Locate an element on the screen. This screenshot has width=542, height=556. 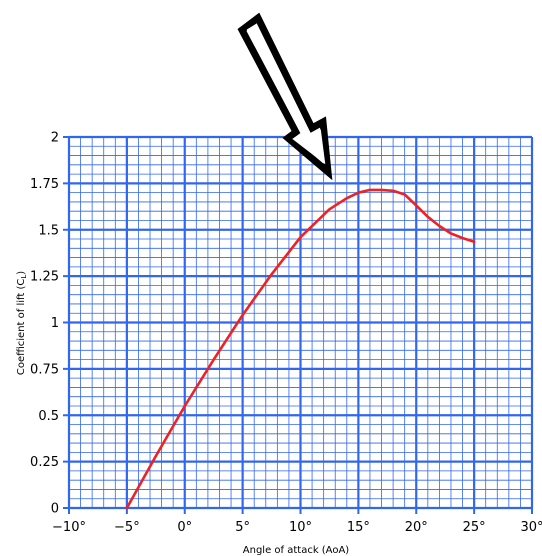
y-tick-label: 0.5 is located at coordinates (48, 416).